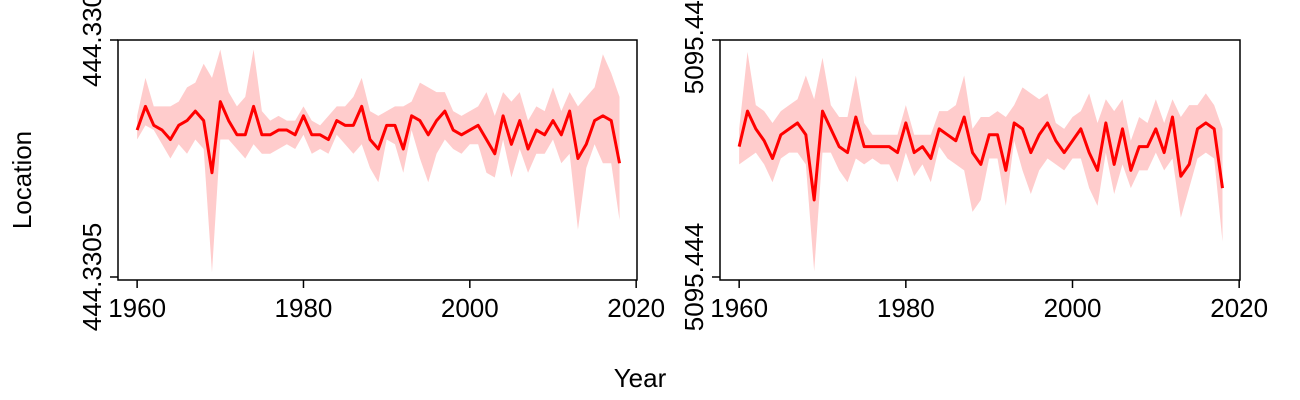  I want to click on x-axis-label: Year, so click(640, 378).